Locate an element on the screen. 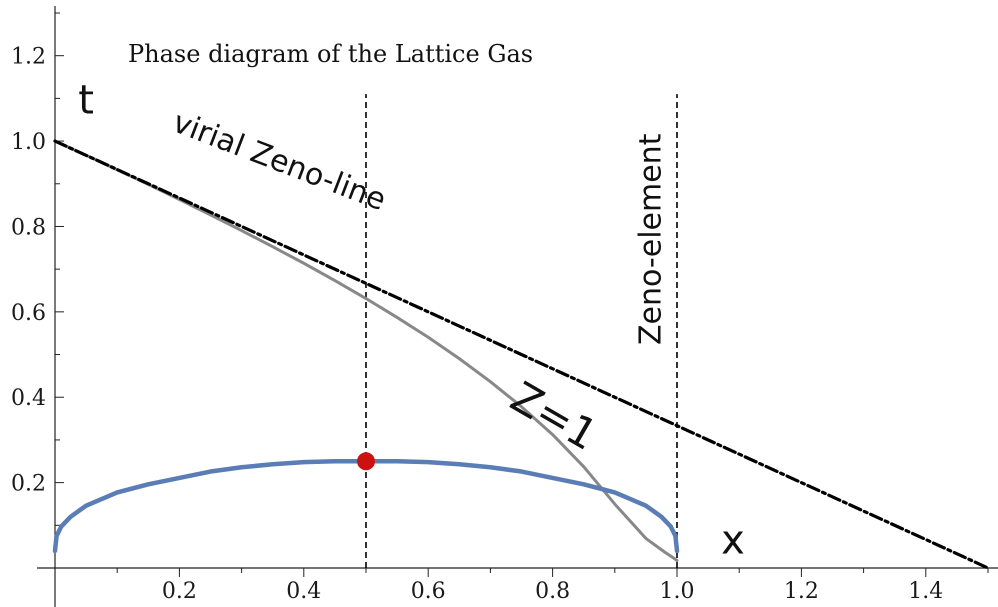 The width and height of the screenshot is (998, 607). x-tick-label: 0.4 is located at coordinates (303, 591).